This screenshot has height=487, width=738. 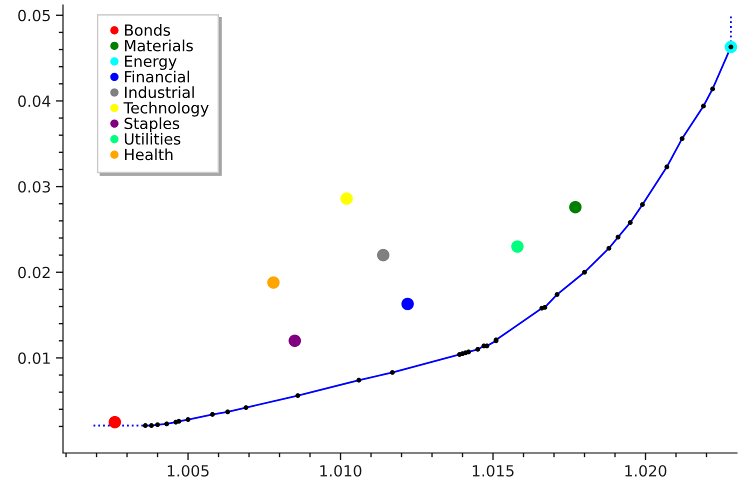 I want to click on legend-label: Materials, so click(x=159, y=46).